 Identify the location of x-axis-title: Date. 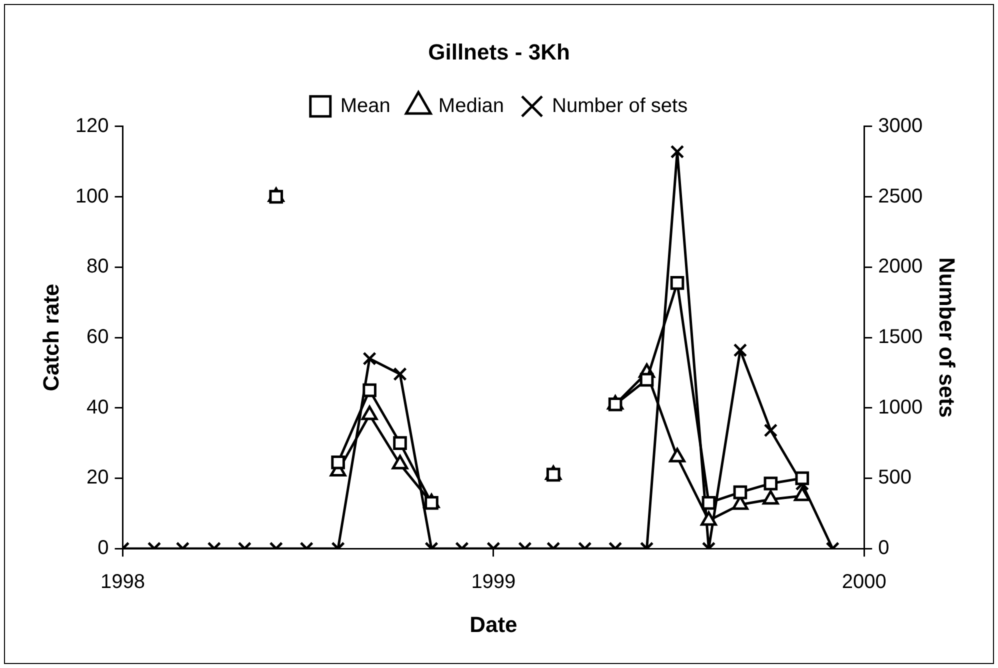
(494, 624).